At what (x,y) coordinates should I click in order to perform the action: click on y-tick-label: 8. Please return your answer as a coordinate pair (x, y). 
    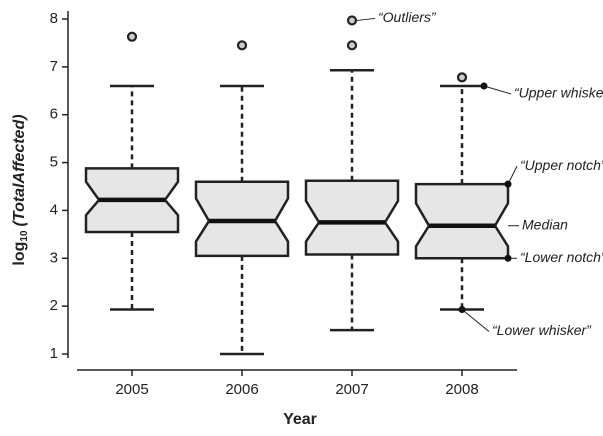
    Looking at the image, I should click on (54, 18).